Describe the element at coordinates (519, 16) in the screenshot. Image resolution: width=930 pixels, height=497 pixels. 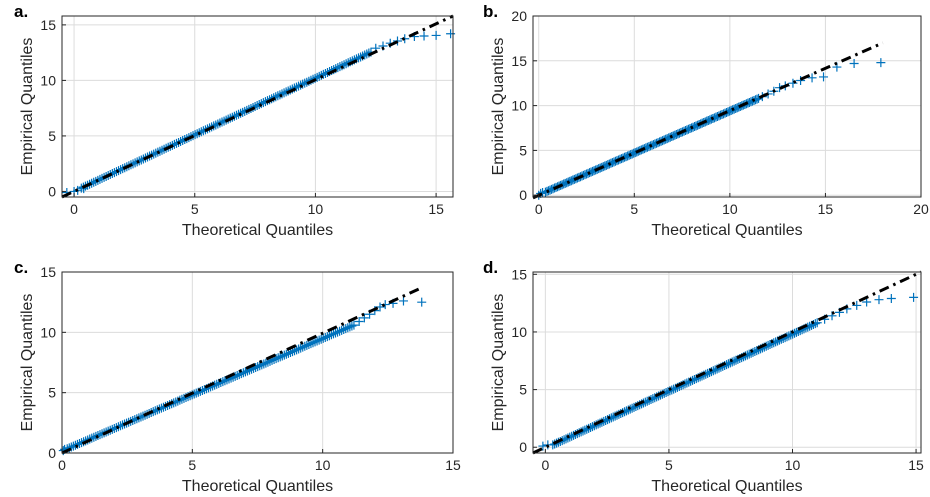
I see `y-tick-label: 20` at that location.